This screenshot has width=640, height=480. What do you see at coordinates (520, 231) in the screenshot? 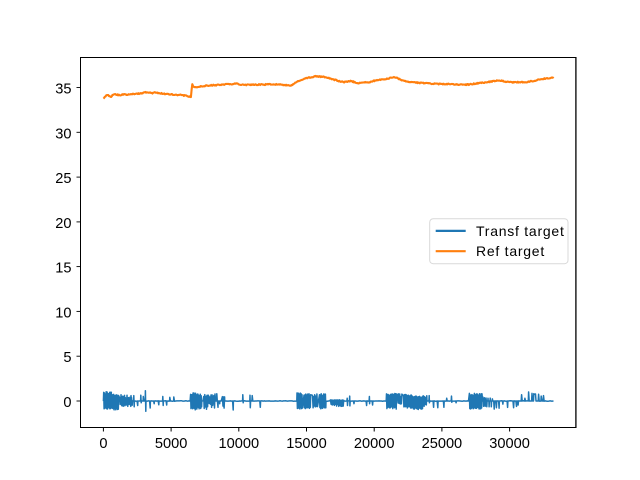
I see `svg-text: Transf target` at bounding box center [520, 231].